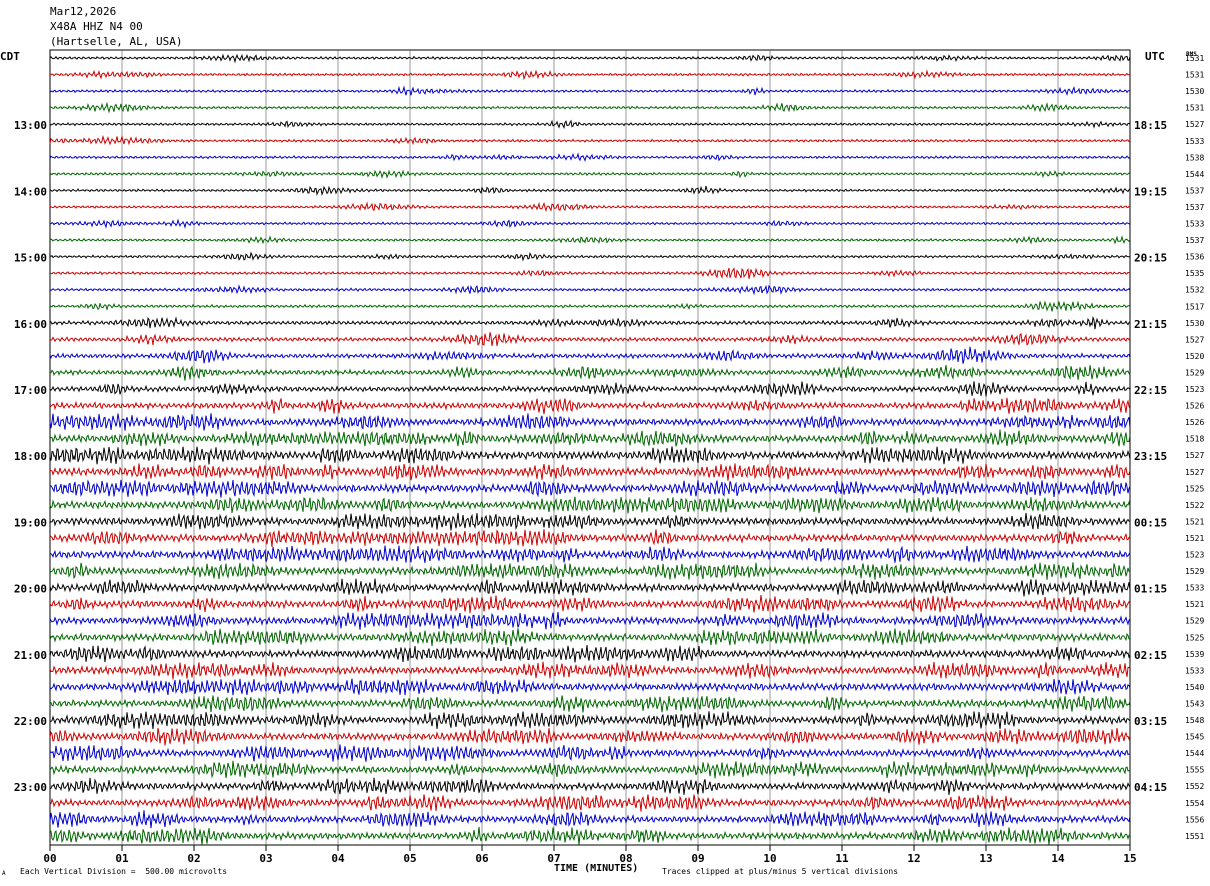 The image size is (1210, 886). I want to click on rms-value: 1545, so click(1194, 737).